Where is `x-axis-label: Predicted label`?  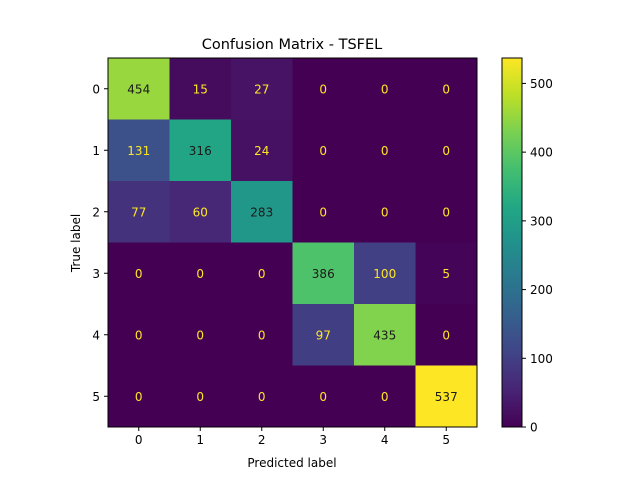
x-axis-label: Predicted label is located at coordinates (291, 463).